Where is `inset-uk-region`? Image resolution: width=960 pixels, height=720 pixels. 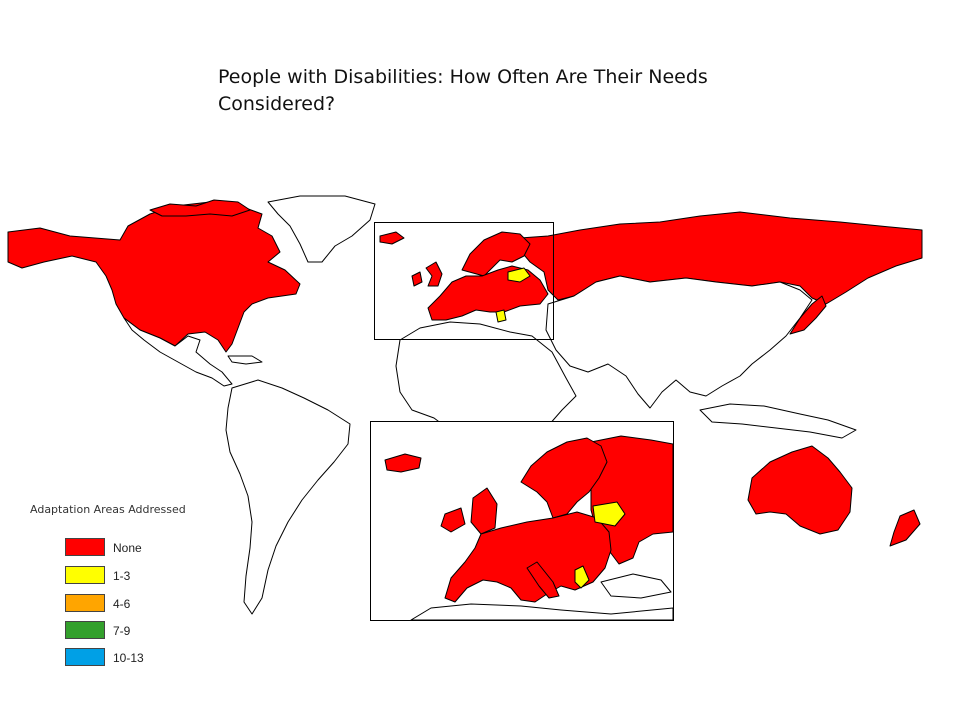
inset-uk-region is located at coordinates (484, 511).